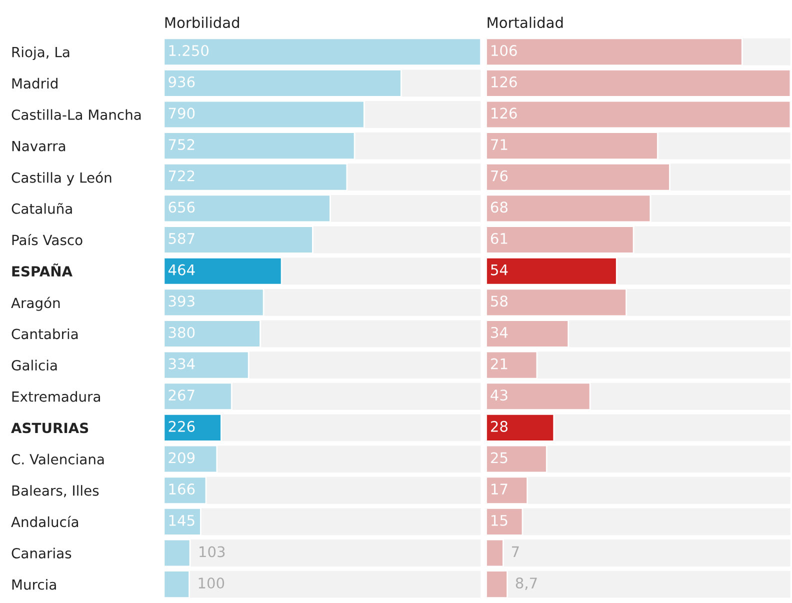 Image resolution: width=792 pixels, height=603 pixels. Describe the element at coordinates (499, 144) in the screenshot. I see `data-label: 71` at that location.